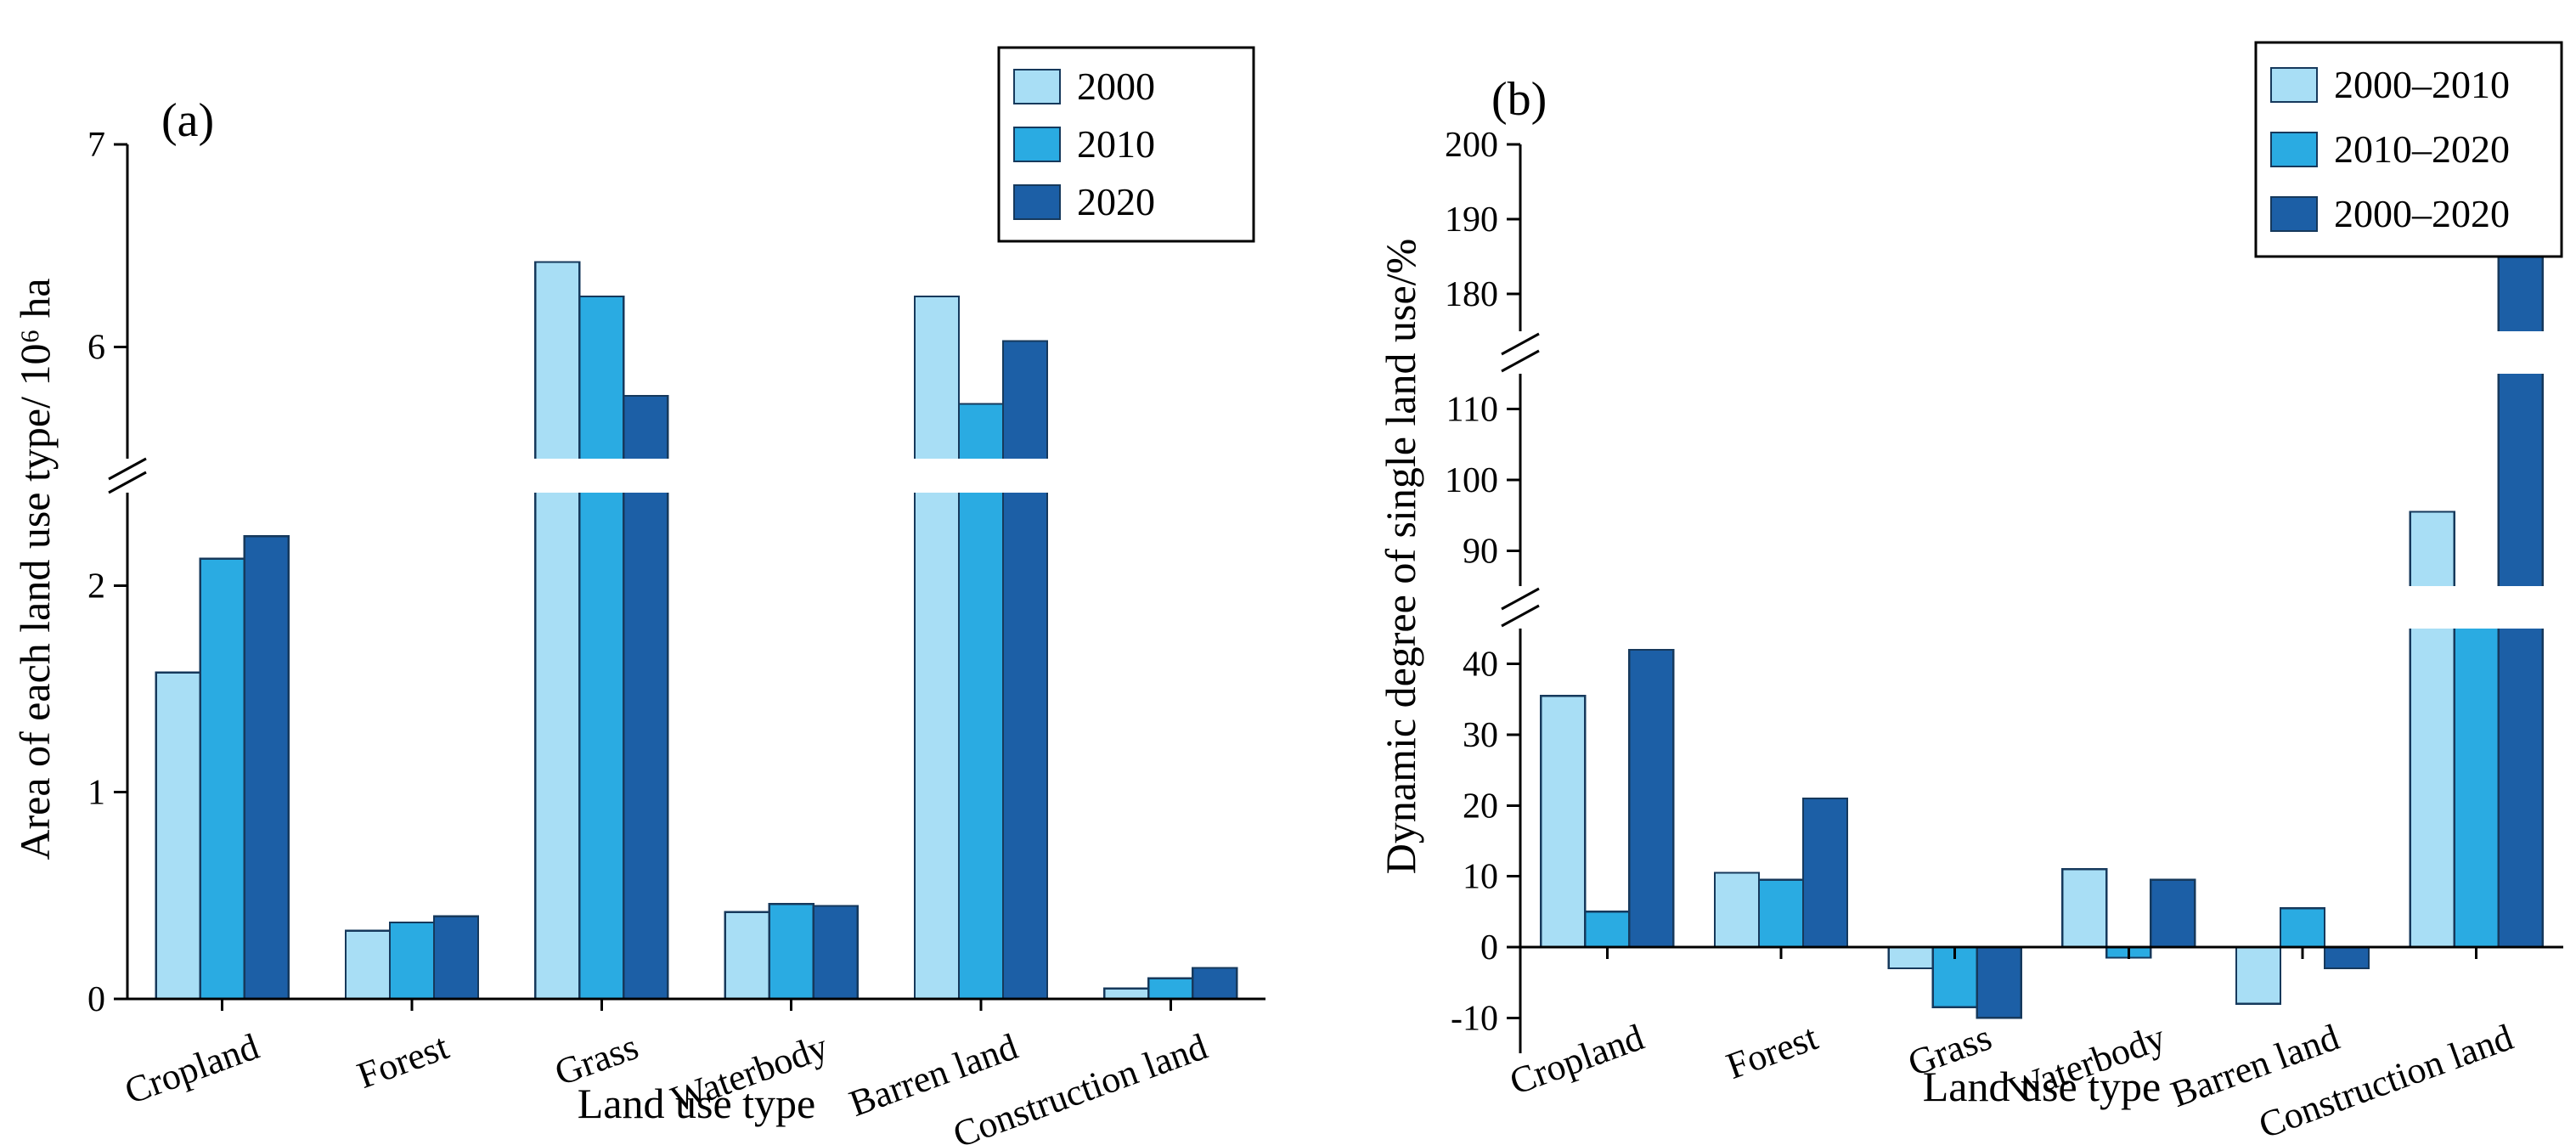 The height and width of the screenshot is (1145, 2576). Describe the element at coordinates (646, 697) in the screenshot. I see `bar-2020-Grass` at that location.